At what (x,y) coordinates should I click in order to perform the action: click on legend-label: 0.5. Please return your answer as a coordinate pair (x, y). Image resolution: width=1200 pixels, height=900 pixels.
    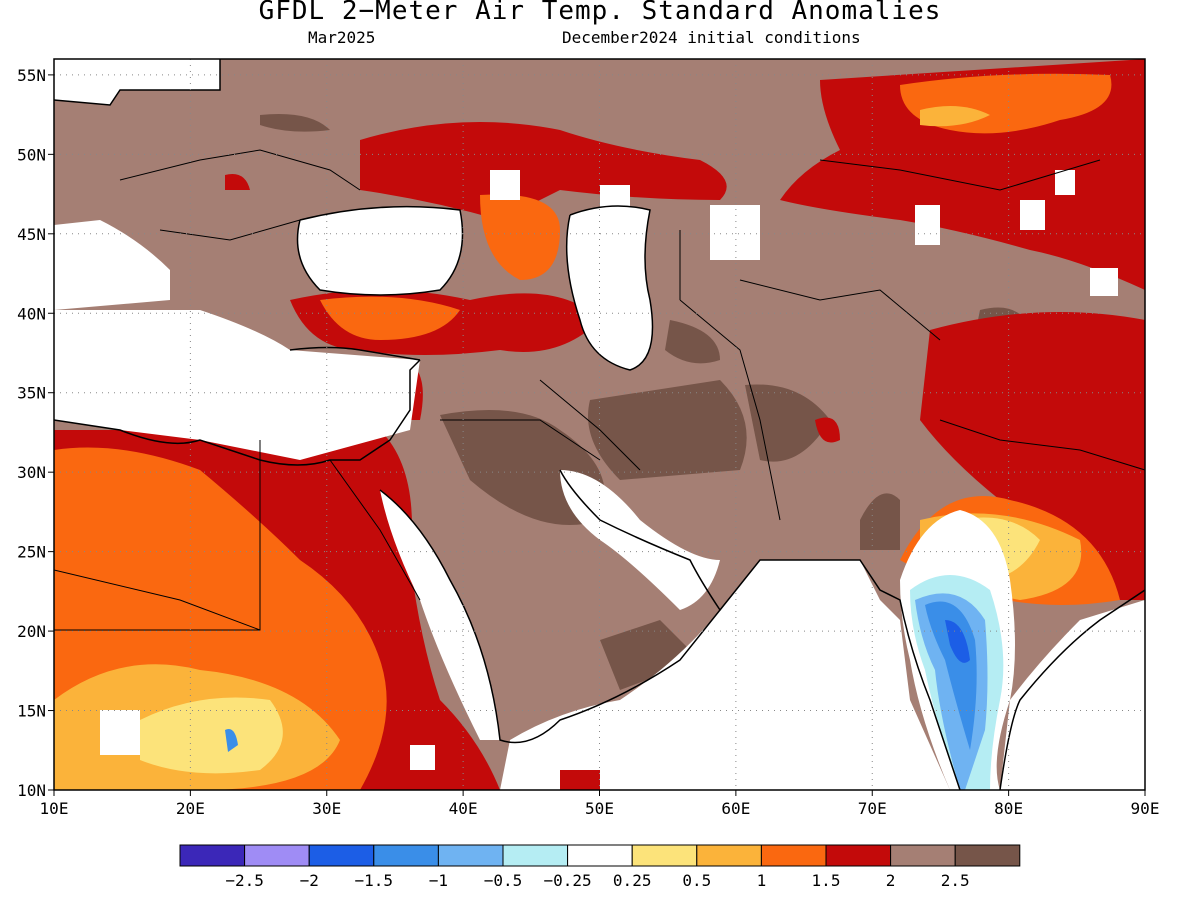
    Looking at the image, I should click on (696, 880).